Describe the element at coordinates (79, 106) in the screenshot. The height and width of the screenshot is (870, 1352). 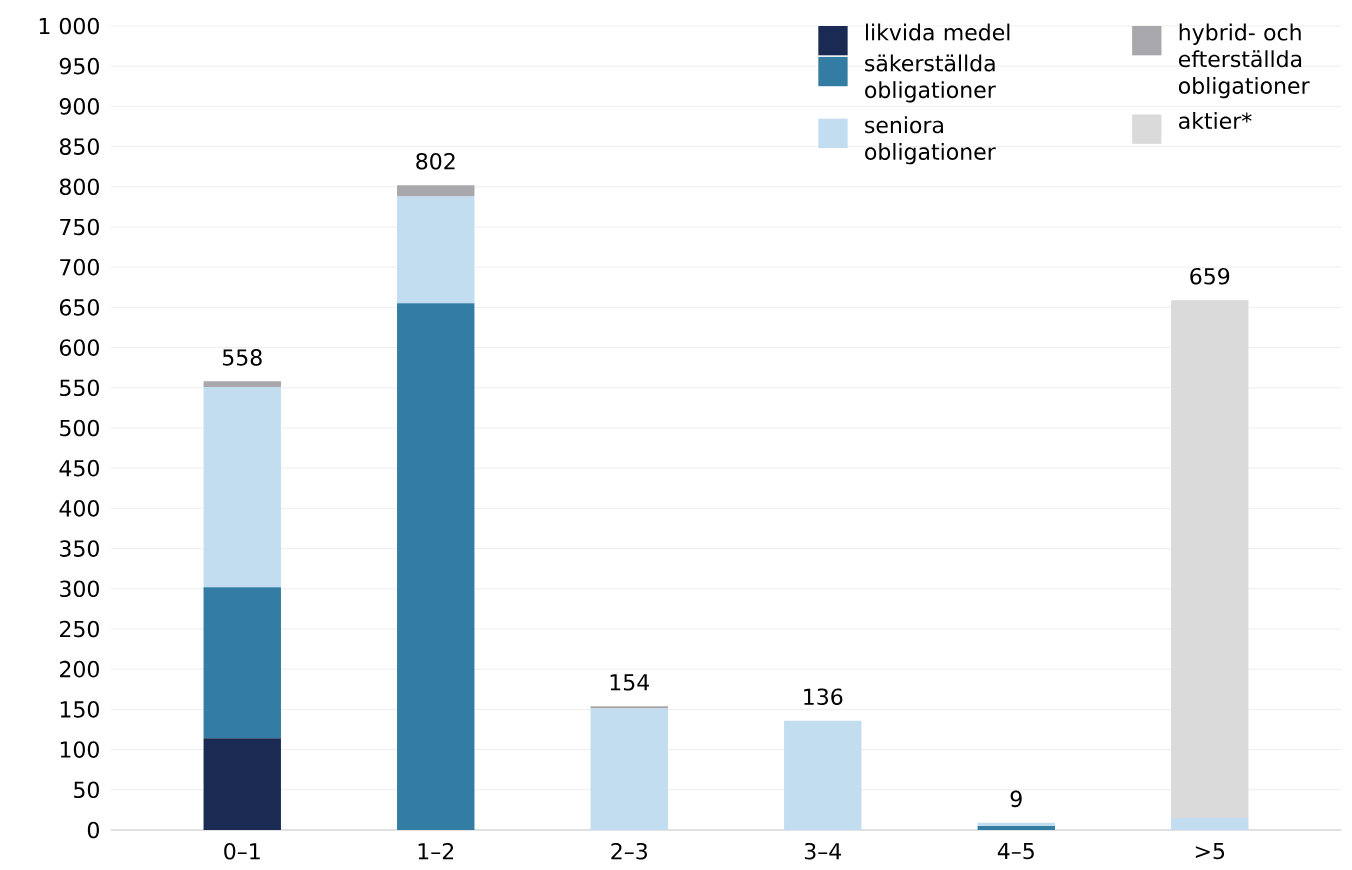
I see `y-tick-label: 900` at that location.